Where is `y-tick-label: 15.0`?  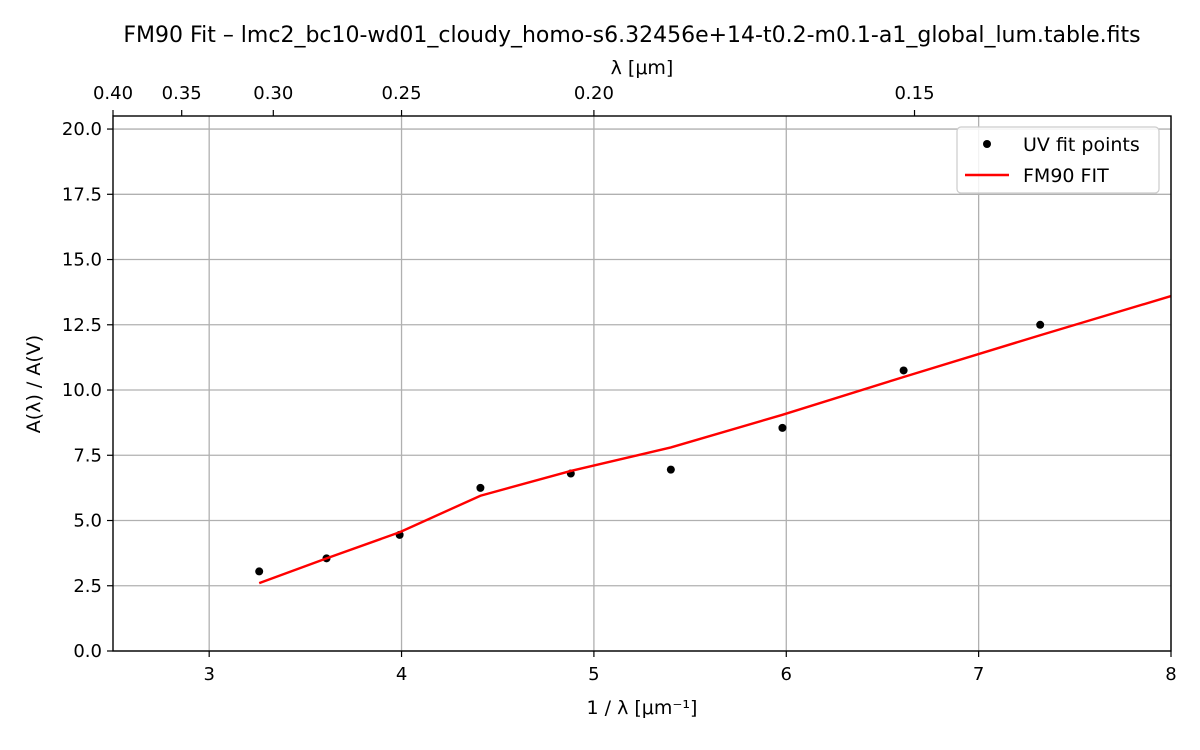 y-tick-label: 15.0 is located at coordinates (82, 260).